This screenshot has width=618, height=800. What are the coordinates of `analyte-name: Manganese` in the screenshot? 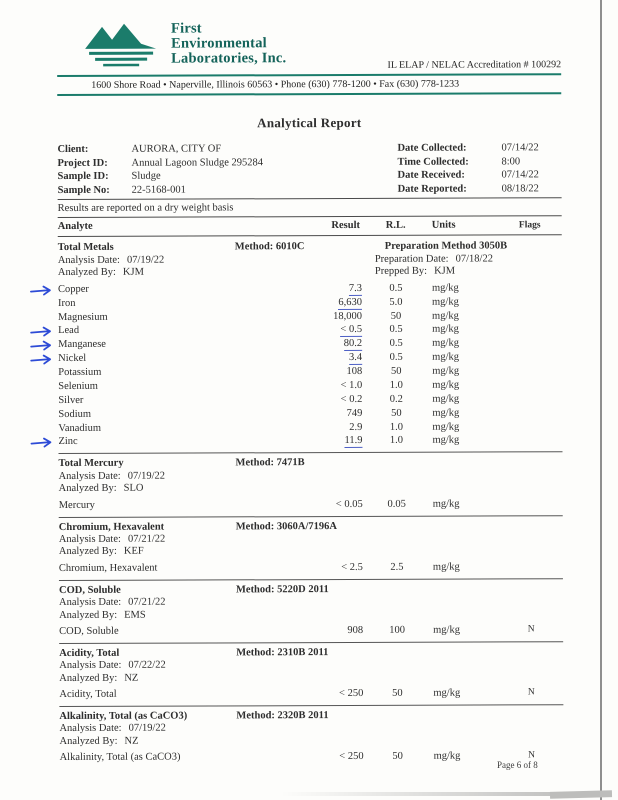 It's located at (82, 345).